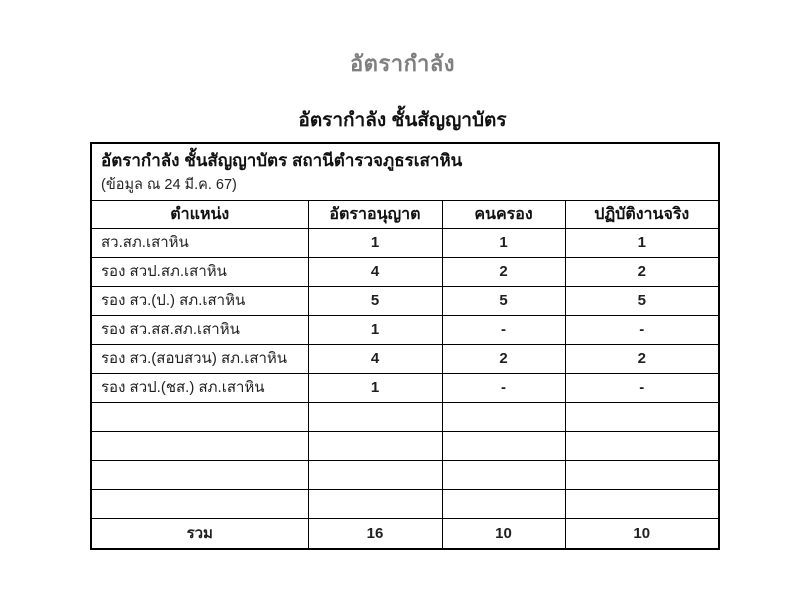 Image resolution: width=805 pixels, height=592 pixels. I want to click on total-actual: 10, so click(642, 533).